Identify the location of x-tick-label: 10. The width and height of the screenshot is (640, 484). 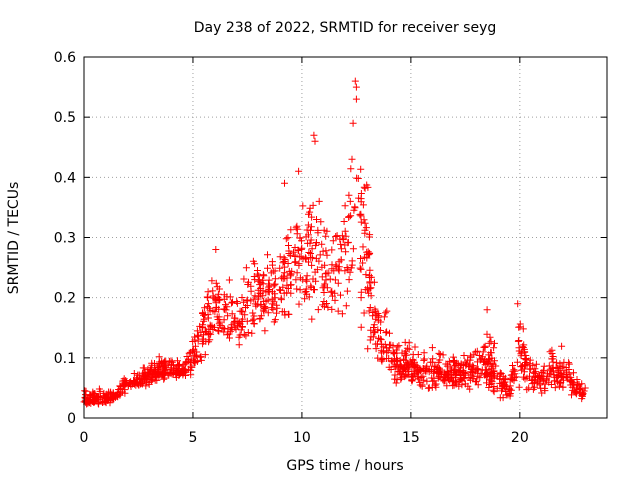
(302, 438).